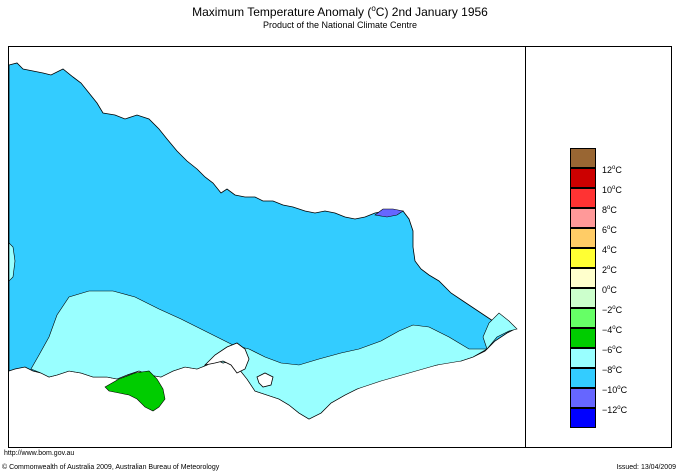 The height and width of the screenshot is (474, 680). Describe the element at coordinates (612, 170) in the screenshot. I see `legend-label: 12oC` at that location.